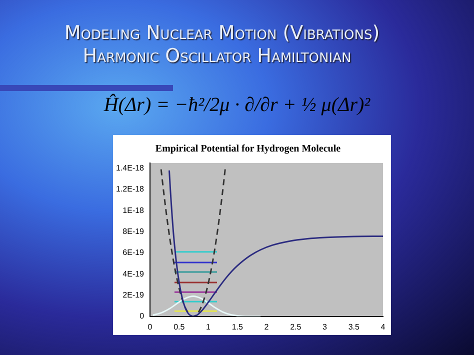 This screenshot has width=474, height=355. Describe the element at coordinates (267, 327) in the screenshot. I see `x-tick-label: 2` at that location.